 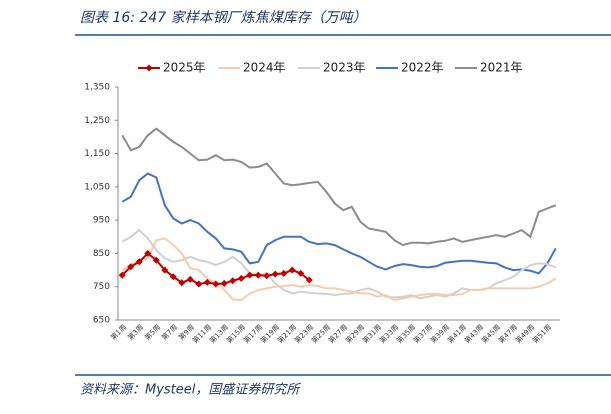 I want to click on x-tick-label: 第1周, so click(x=118, y=331).